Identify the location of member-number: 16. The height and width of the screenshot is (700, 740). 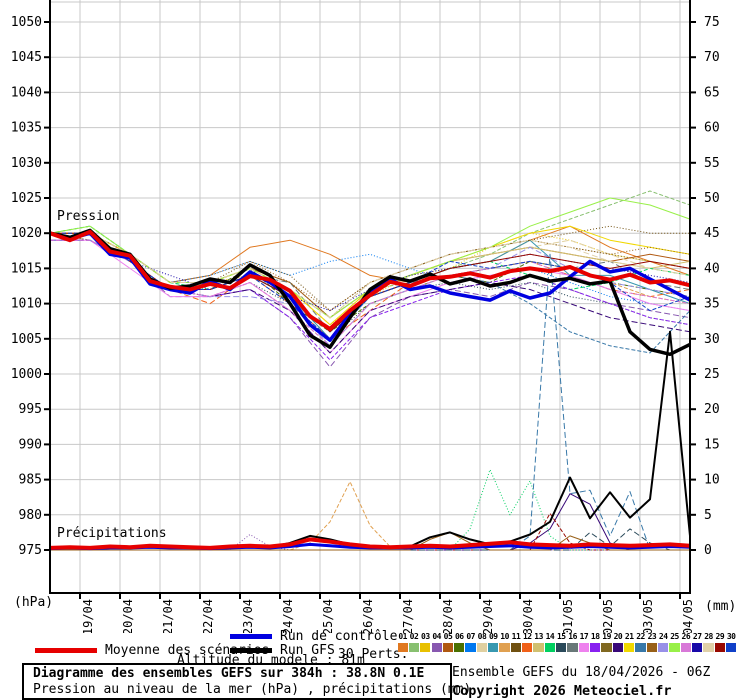
(572, 636).